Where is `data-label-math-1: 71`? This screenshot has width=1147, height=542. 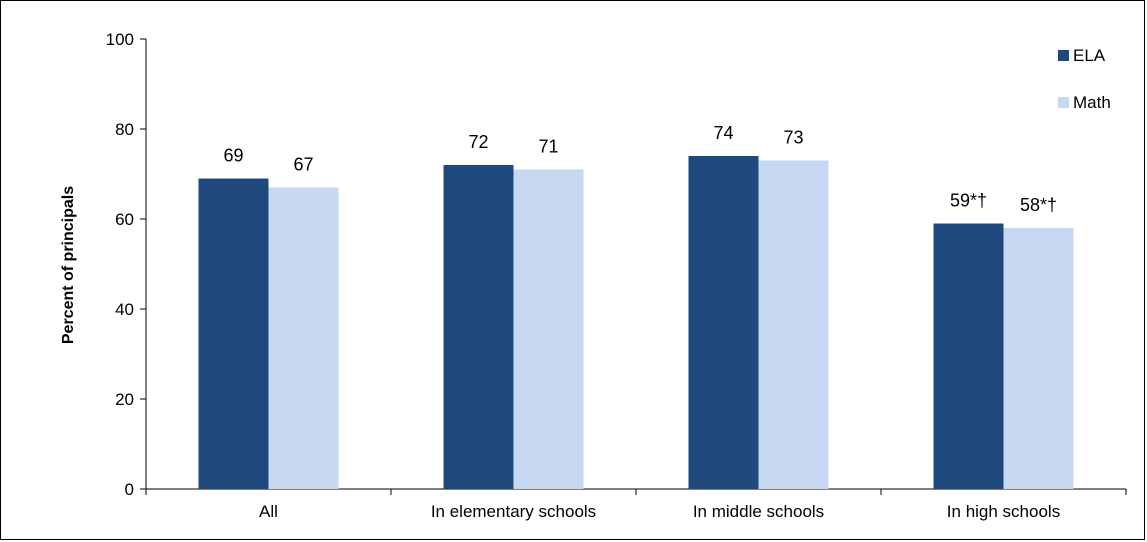 data-label-math-1: 71 is located at coordinates (548, 147).